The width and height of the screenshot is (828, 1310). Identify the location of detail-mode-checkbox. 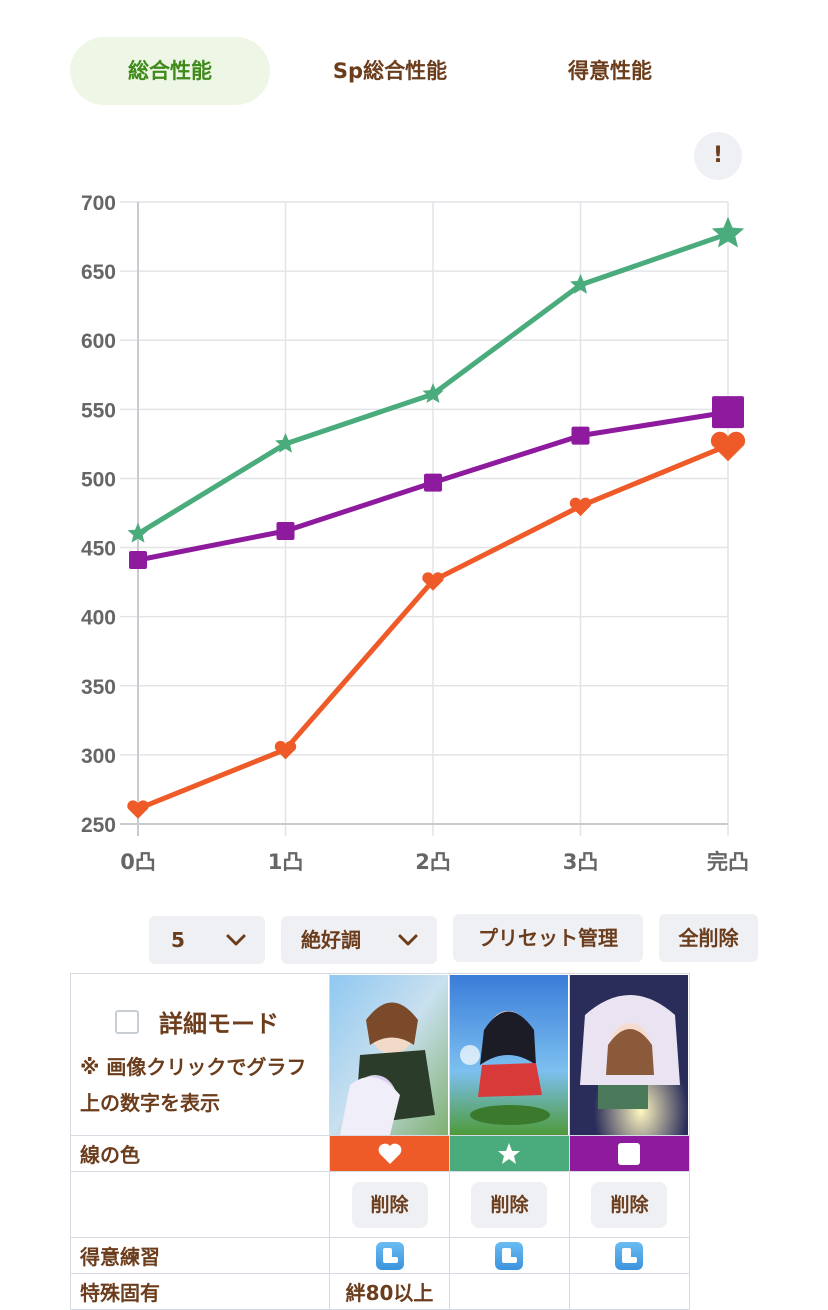
(127, 1021).